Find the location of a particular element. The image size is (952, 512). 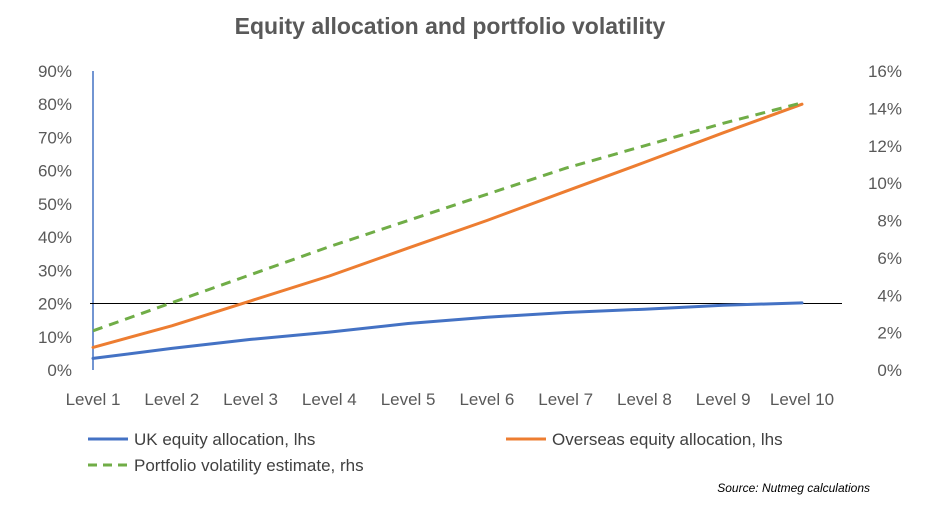

right-tick-label: 14% is located at coordinates (885, 108).